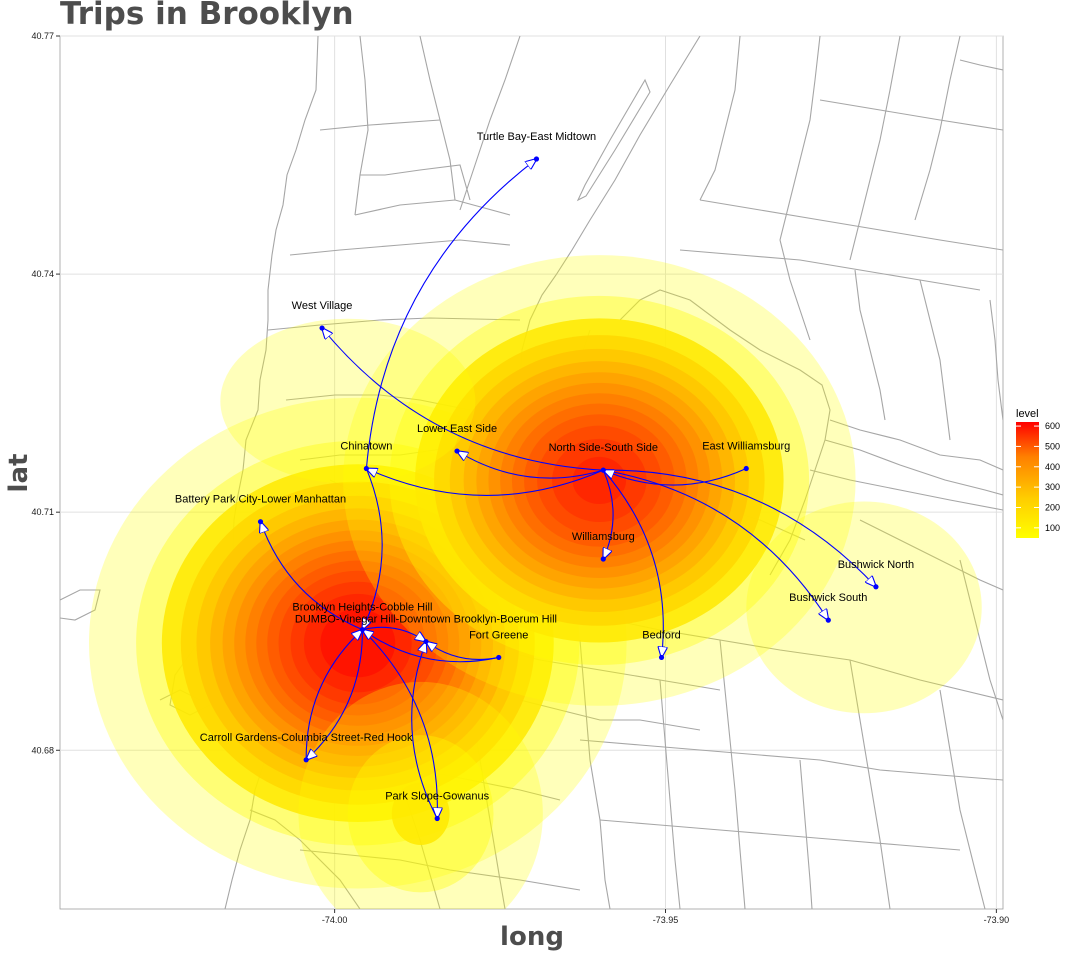  Describe the element at coordinates (42, 36) in the screenshot. I see `y-tick-label: 40.77` at that location.